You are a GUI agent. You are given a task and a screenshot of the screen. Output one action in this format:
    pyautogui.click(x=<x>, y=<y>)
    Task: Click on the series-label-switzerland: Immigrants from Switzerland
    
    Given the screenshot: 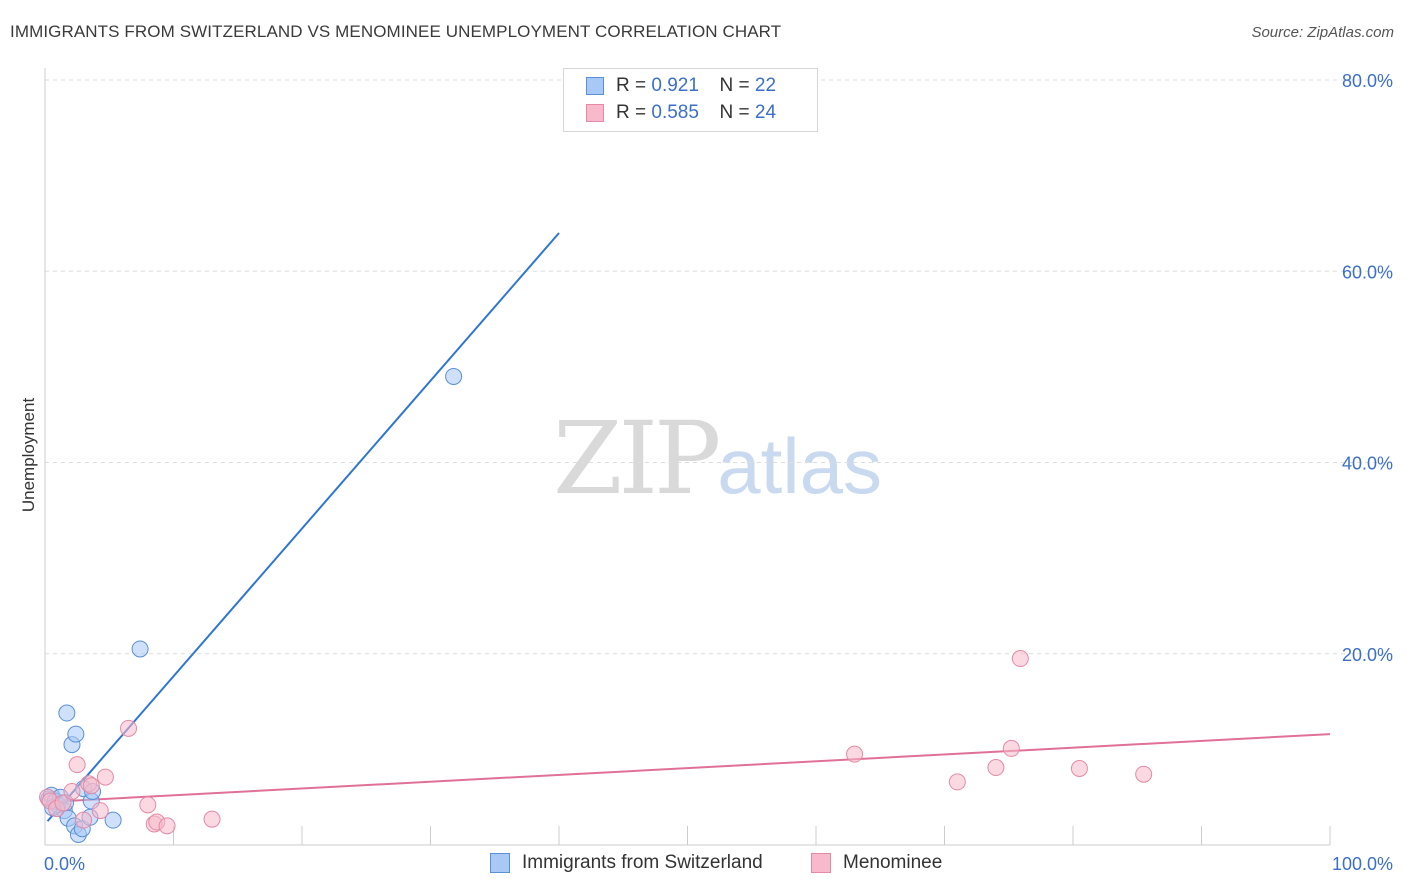 What is the action you would take?
    pyautogui.click(x=642, y=862)
    